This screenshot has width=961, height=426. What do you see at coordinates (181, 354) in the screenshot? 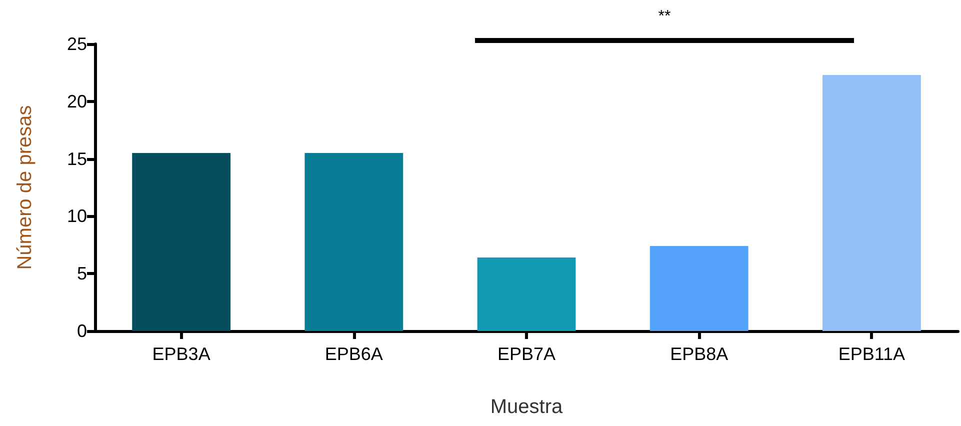
I see `x-tick-label: EPB3A` at bounding box center [181, 354].